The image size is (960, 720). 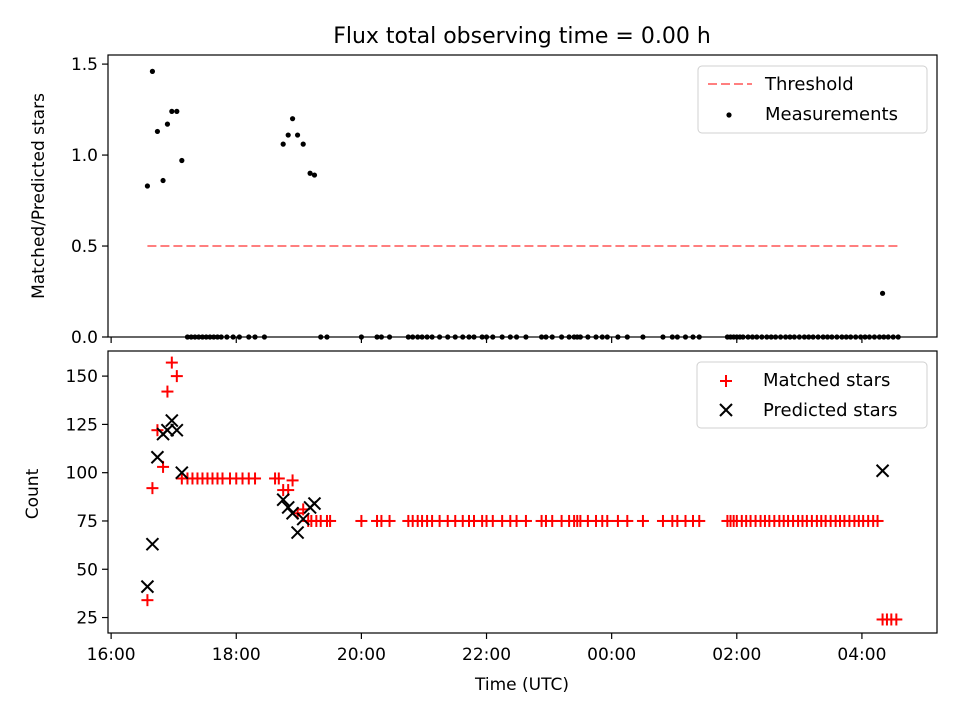 What do you see at coordinates (726, 381) in the screenshot?
I see `legend-matched-swatch` at bounding box center [726, 381].